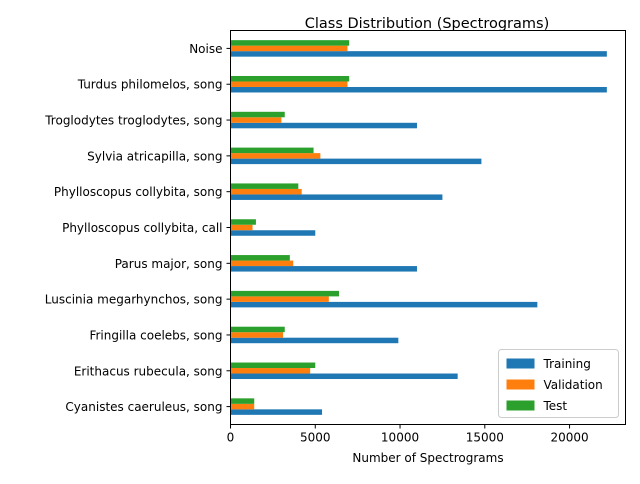 The image size is (640, 484). I want to click on y-tick-label-5: Phylloscopus collybita, call, so click(142, 228).